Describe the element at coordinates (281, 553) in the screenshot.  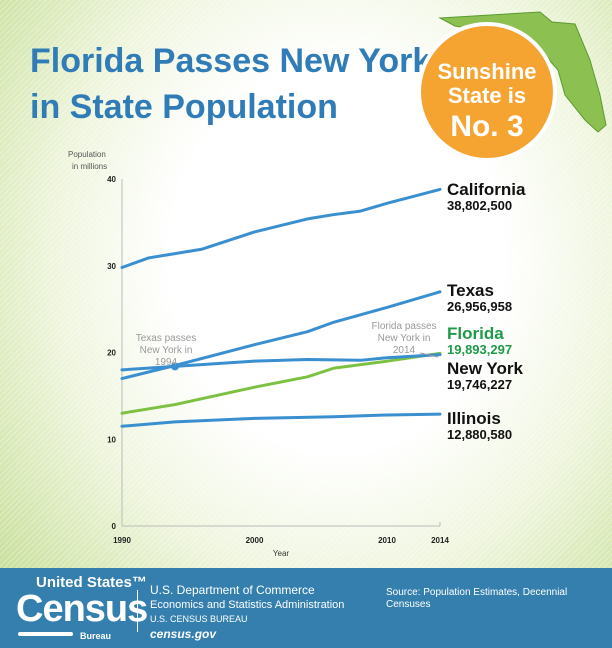
I see `x-axis-label: Year` at that location.